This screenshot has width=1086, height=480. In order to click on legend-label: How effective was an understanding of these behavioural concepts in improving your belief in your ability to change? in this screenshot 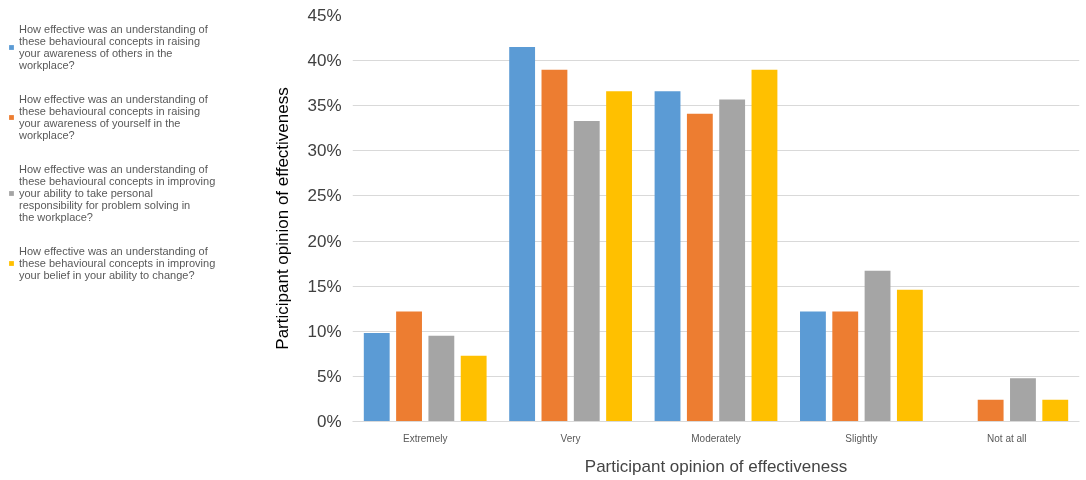, I will do `click(117, 263)`.